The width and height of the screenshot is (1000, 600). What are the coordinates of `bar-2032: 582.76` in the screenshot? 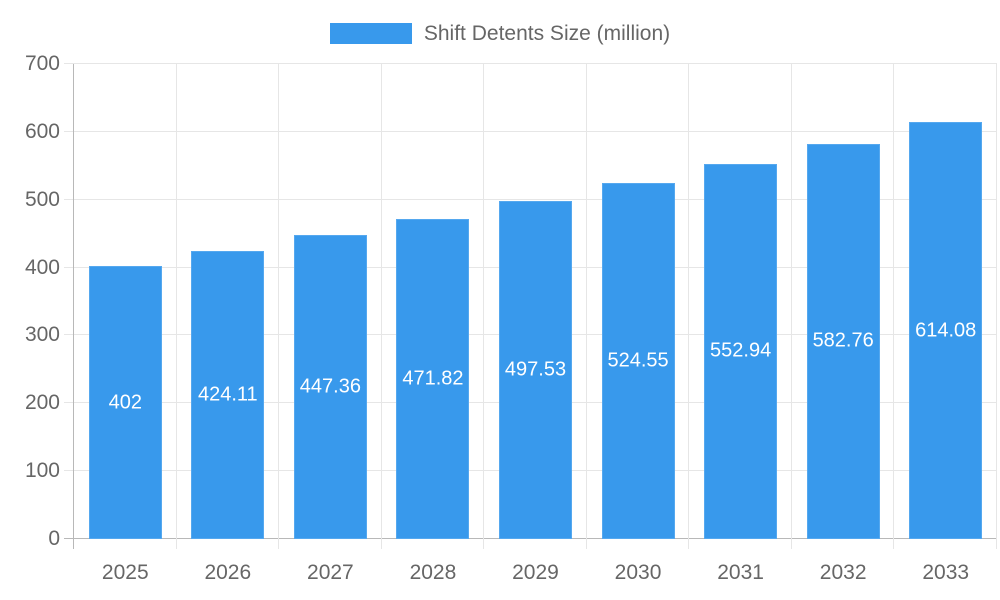 It's located at (843, 341).